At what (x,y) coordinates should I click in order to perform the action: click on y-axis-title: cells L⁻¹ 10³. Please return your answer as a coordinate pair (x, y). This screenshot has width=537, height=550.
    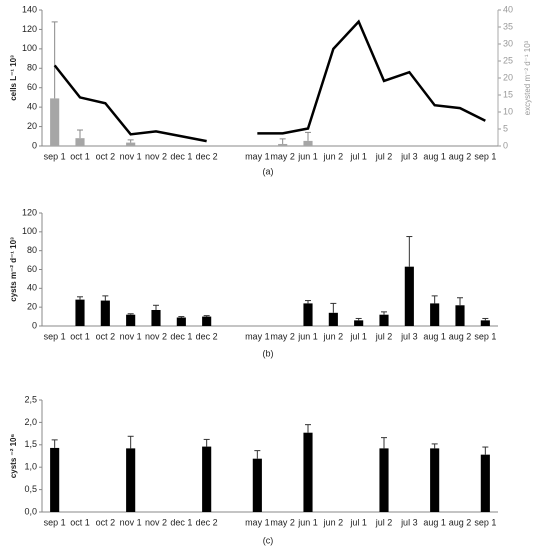
    Looking at the image, I should click on (13, 78).